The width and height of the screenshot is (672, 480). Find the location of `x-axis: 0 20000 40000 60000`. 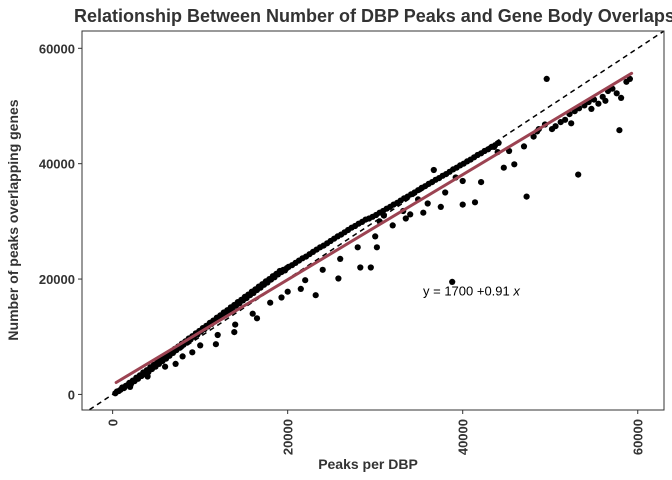

x-axis: 0 20000 40000 60000 is located at coordinates (376, 432).